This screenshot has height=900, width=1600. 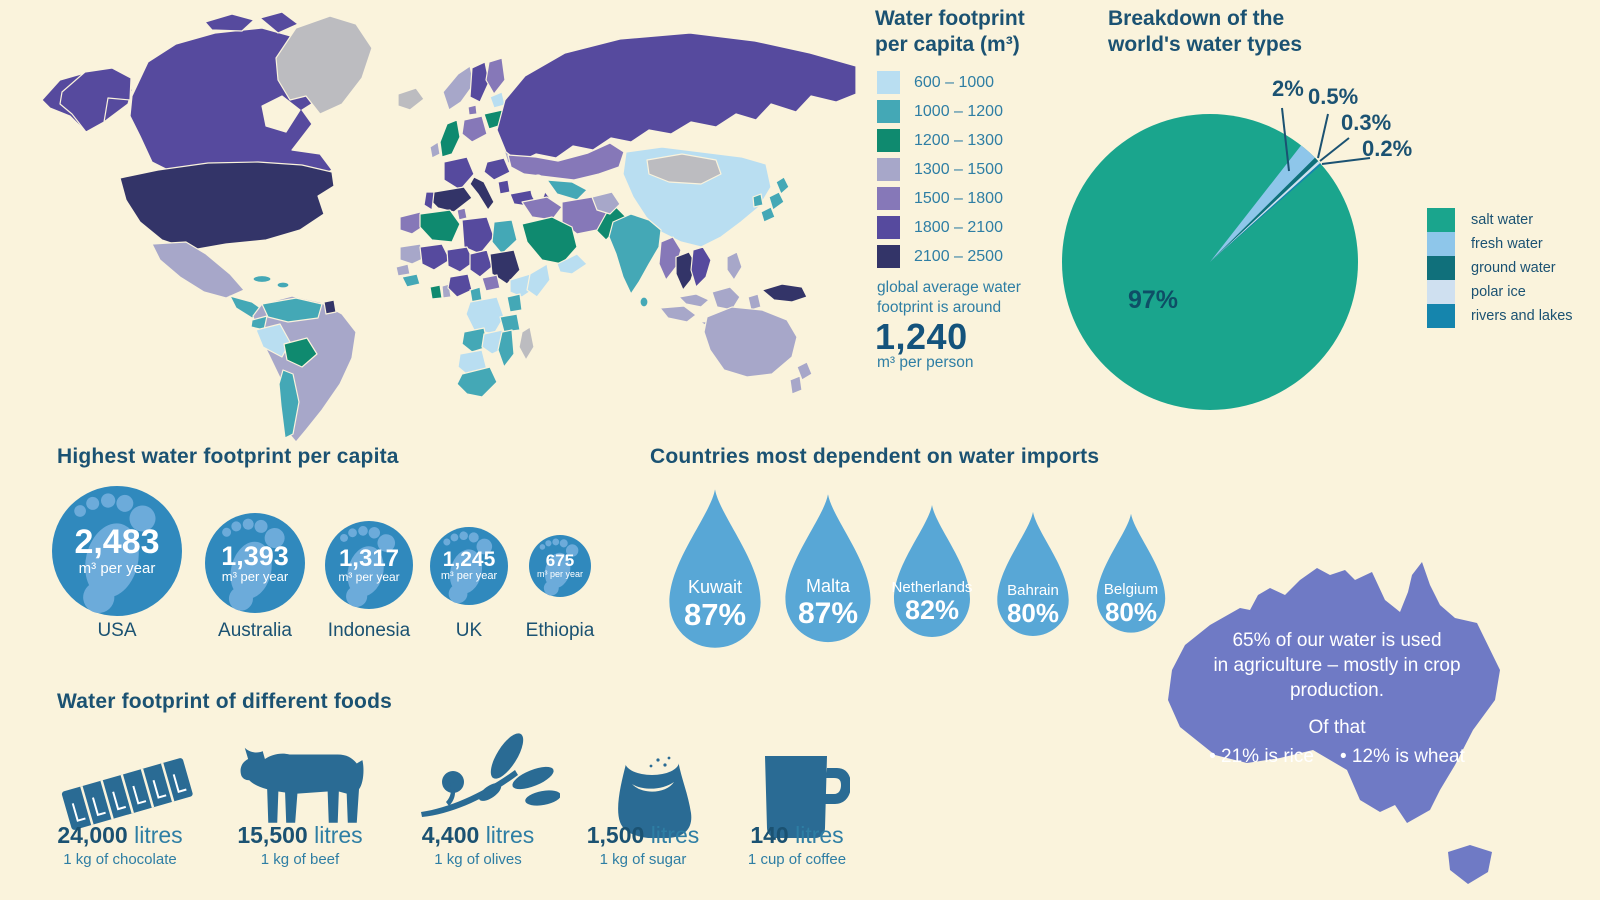 What do you see at coordinates (1153, 300) in the screenshot?
I see `pie-center-label: 97%` at bounding box center [1153, 300].